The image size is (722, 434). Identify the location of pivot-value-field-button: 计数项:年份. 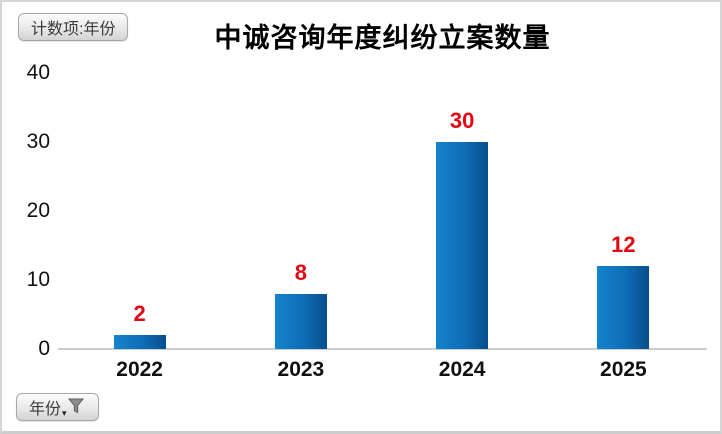
(73, 27).